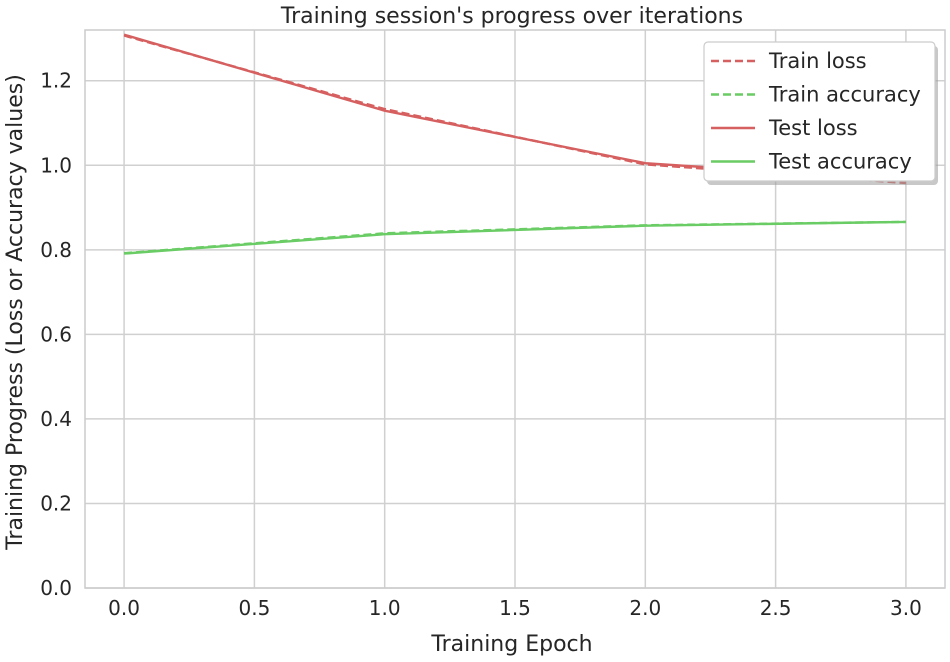 The height and width of the screenshot is (662, 950). Describe the element at coordinates (124, 608) in the screenshot. I see `x-tick-label: 0.0` at that location.